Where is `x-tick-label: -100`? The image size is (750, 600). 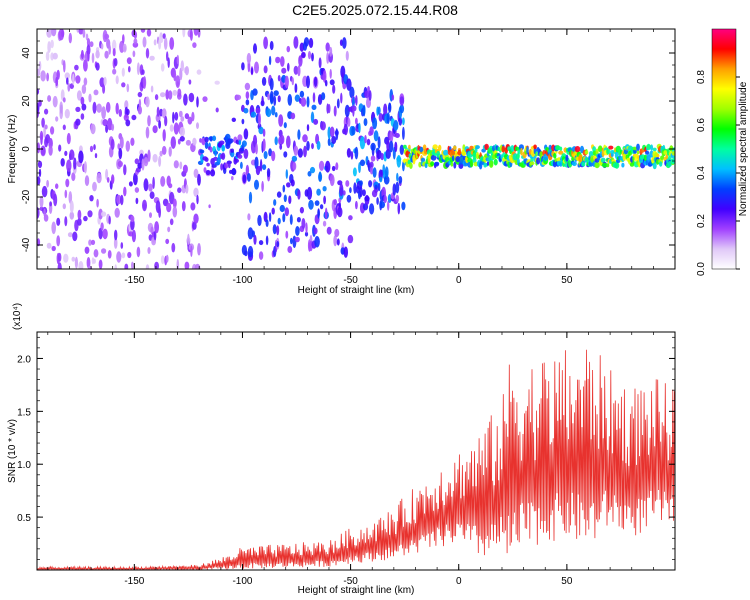
x-tick-label: -100 is located at coordinates (242, 581).